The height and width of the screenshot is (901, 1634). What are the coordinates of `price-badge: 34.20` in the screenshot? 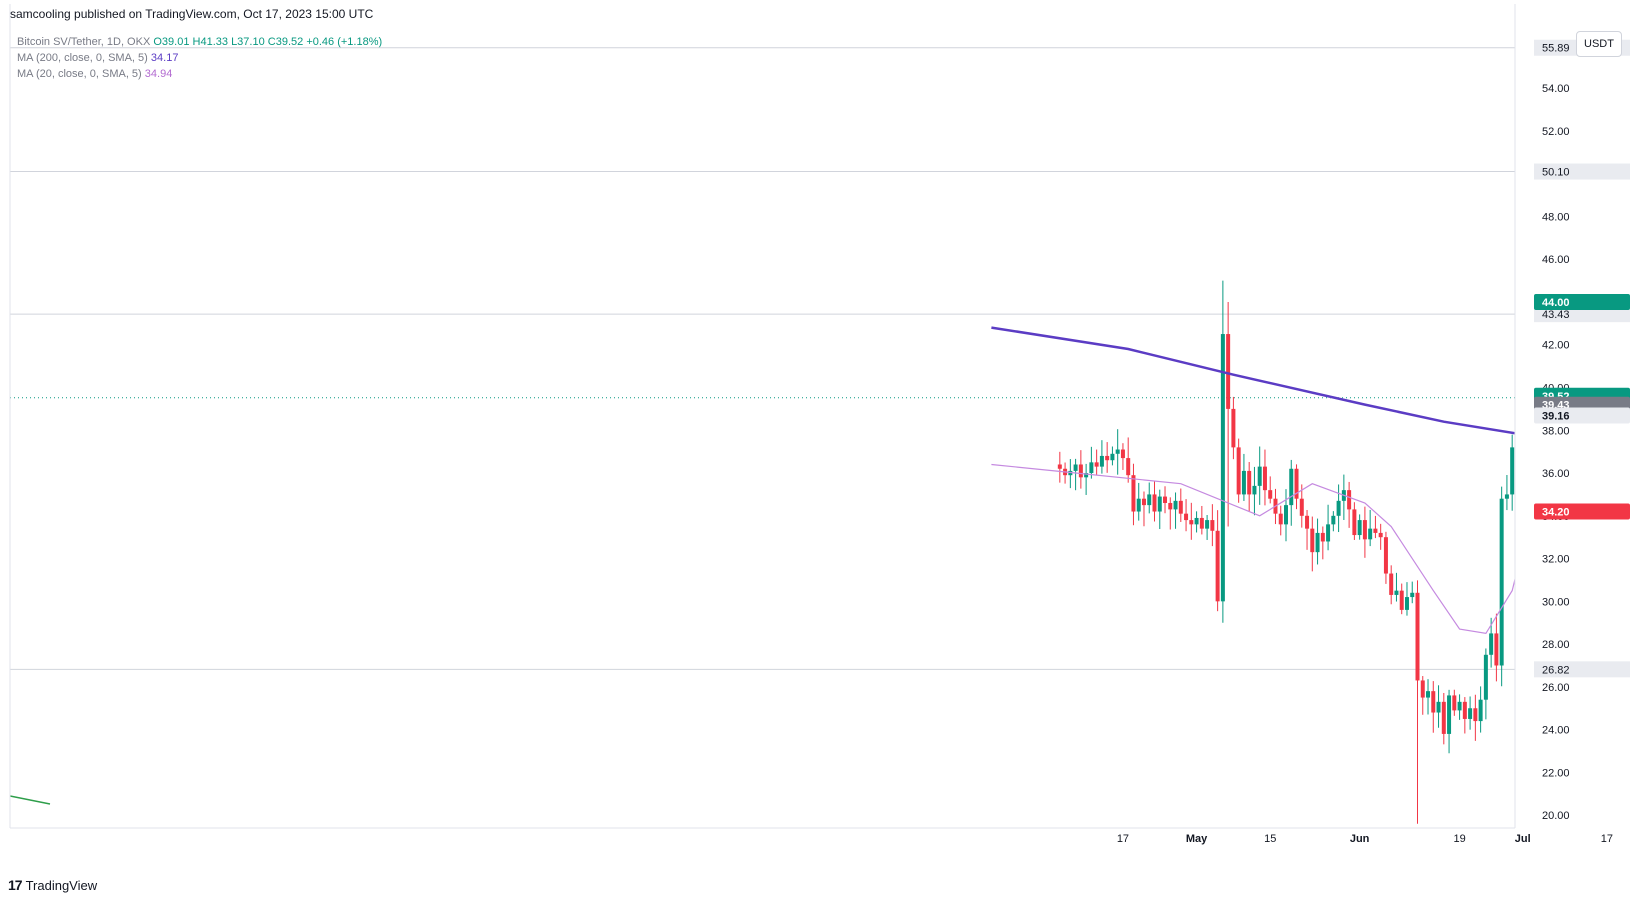 It's located at (1556, 513).